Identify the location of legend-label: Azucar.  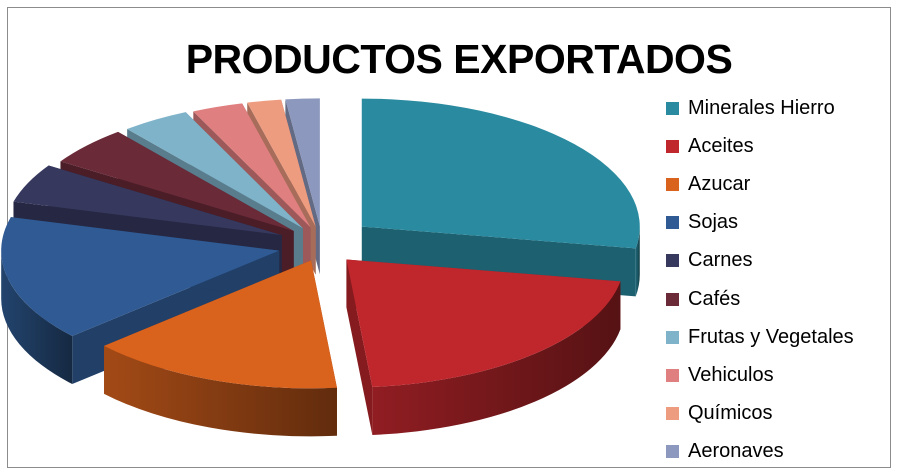
(719, 183).